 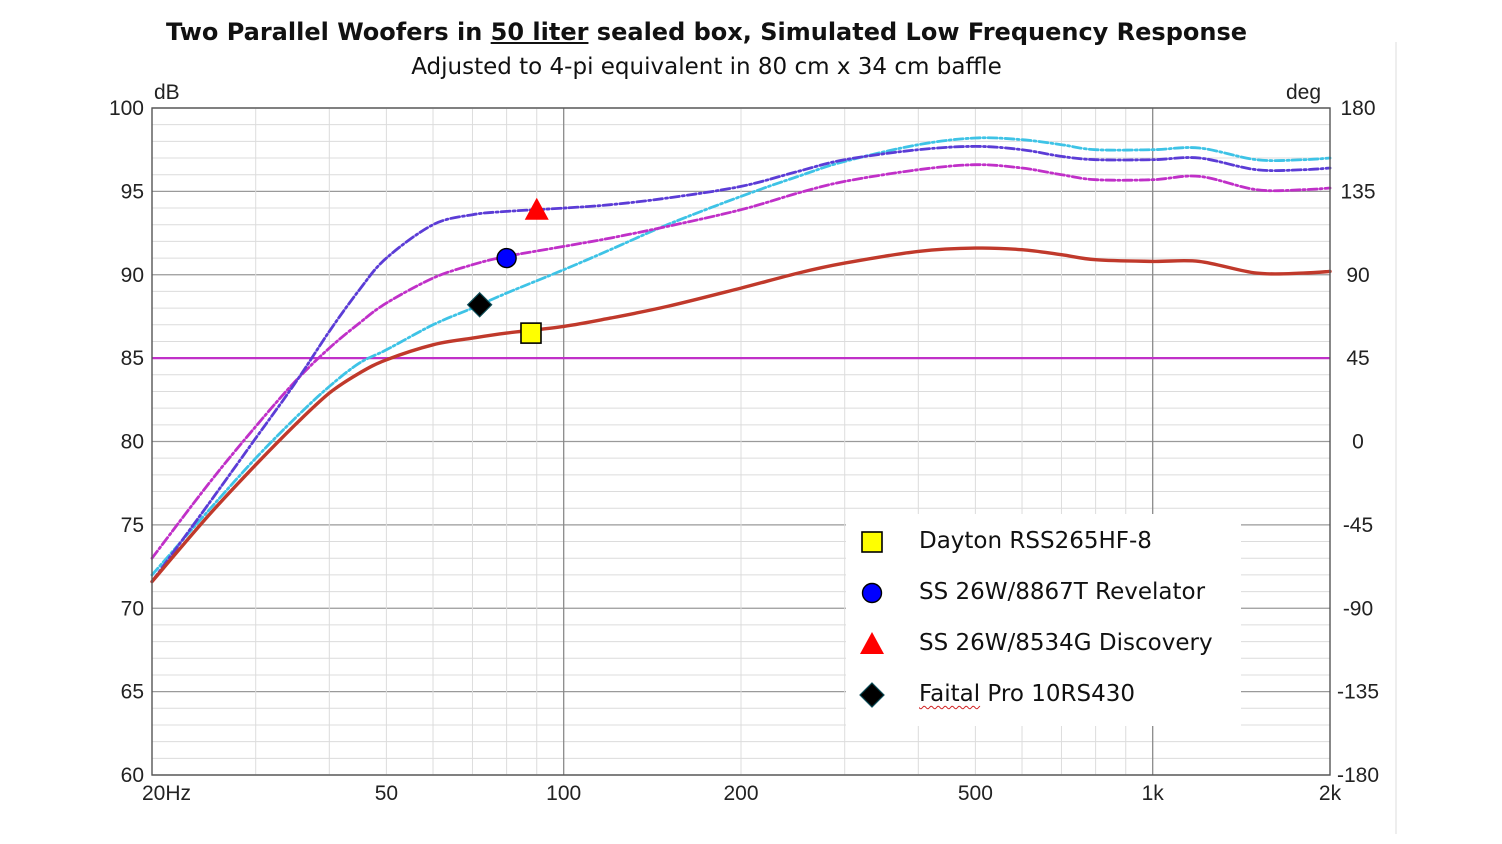 What do you see at coordinates (386, 793) in the screenshot?
I see `x-tick: 50` at bounding box center [386, 793].